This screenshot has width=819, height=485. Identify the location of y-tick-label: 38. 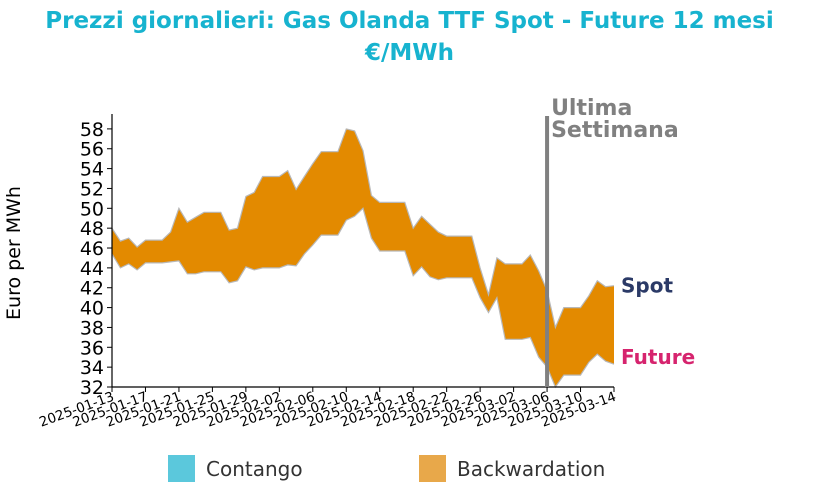
(92, 328).